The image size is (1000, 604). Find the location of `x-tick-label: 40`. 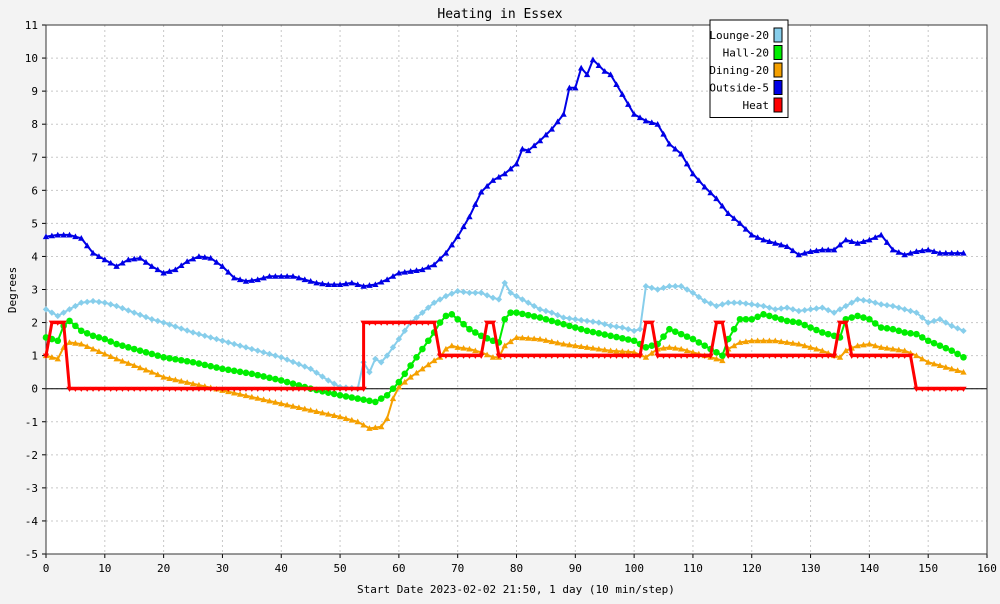

x-tick-label: 40 is located at coordinates (281, 568).